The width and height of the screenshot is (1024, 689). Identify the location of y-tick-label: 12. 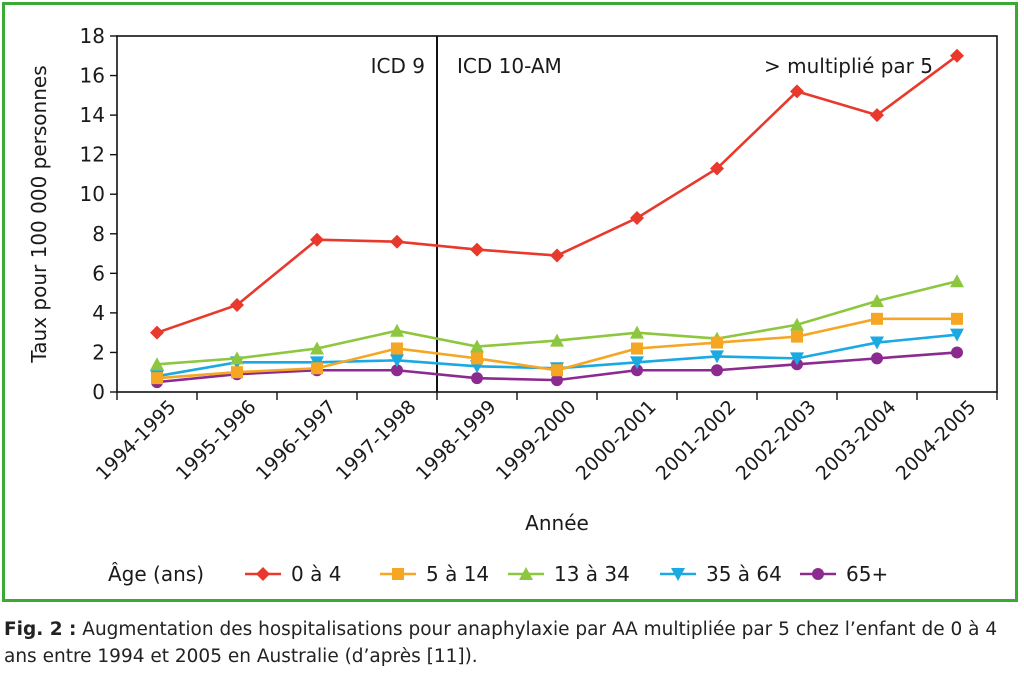
(92, 155).